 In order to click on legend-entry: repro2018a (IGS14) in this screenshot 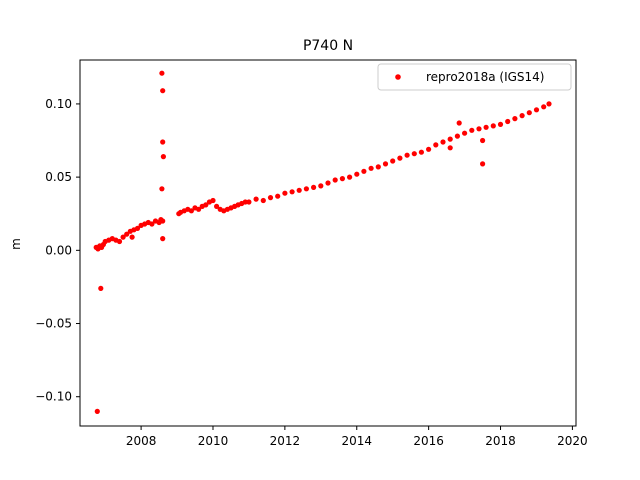, I will do `click(485, 77)`.